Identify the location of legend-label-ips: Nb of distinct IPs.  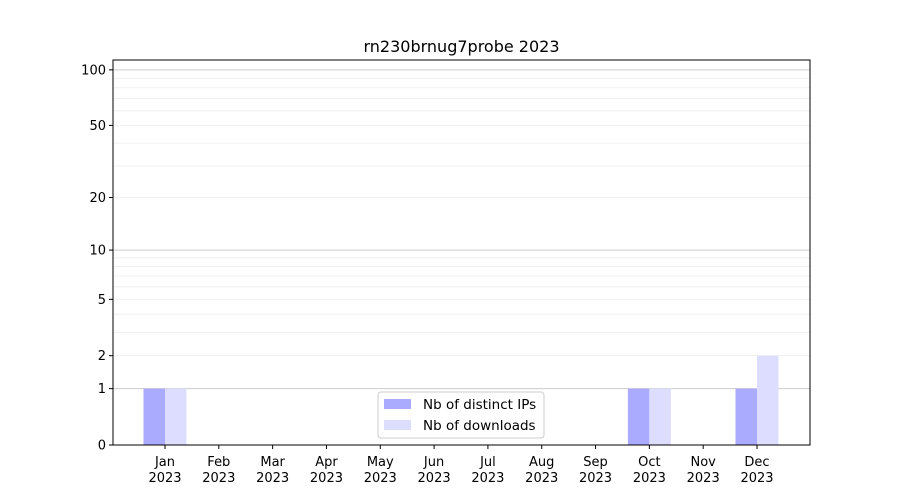
(479, 405).